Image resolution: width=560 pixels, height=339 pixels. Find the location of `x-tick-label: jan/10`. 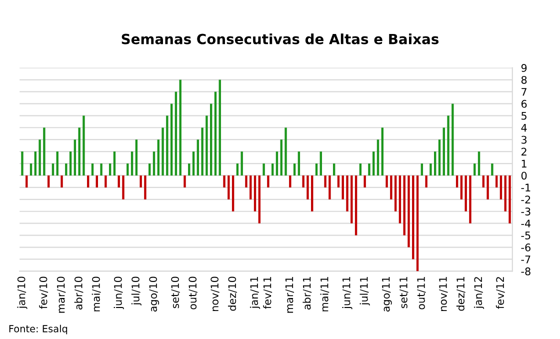

x-tick-label: jan/10 is located at coordinates (22, 292).